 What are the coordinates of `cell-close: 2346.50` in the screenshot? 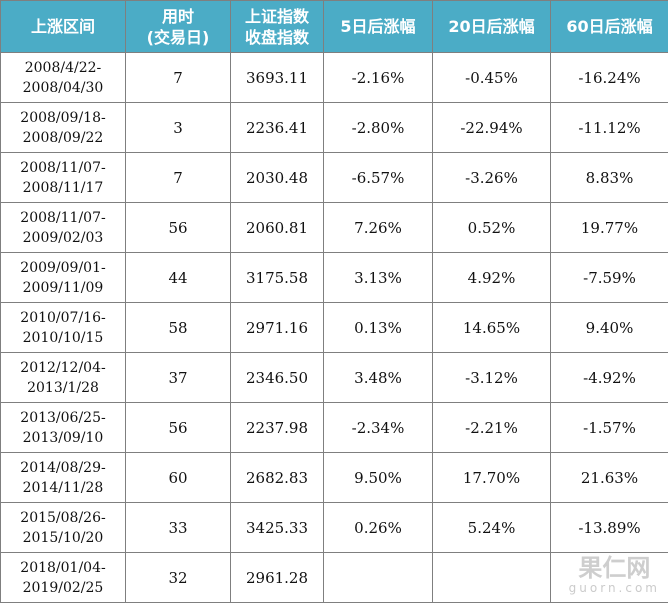 It's located at (277, 378).